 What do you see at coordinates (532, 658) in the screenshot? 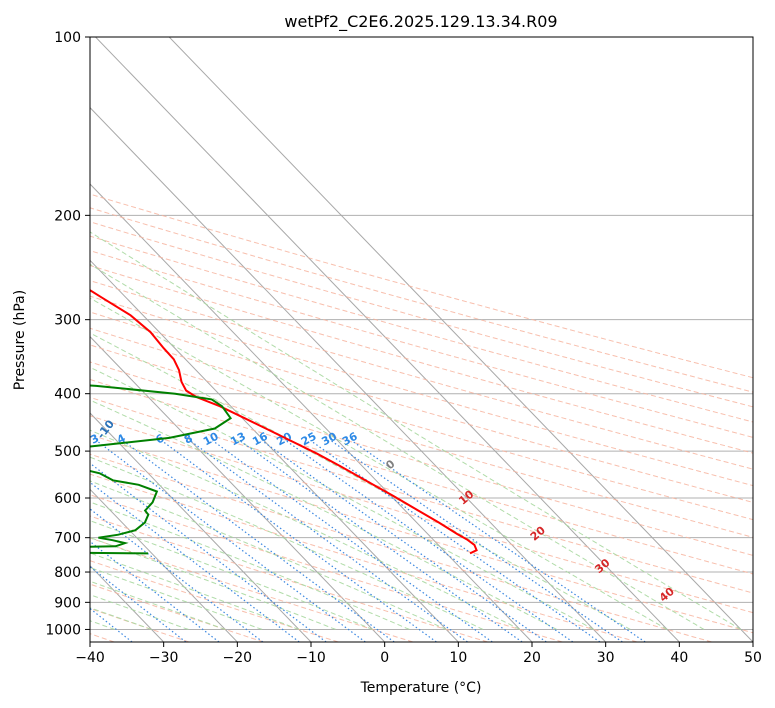
I see `x-tick-label: 20` at bounding box center [532, 658].